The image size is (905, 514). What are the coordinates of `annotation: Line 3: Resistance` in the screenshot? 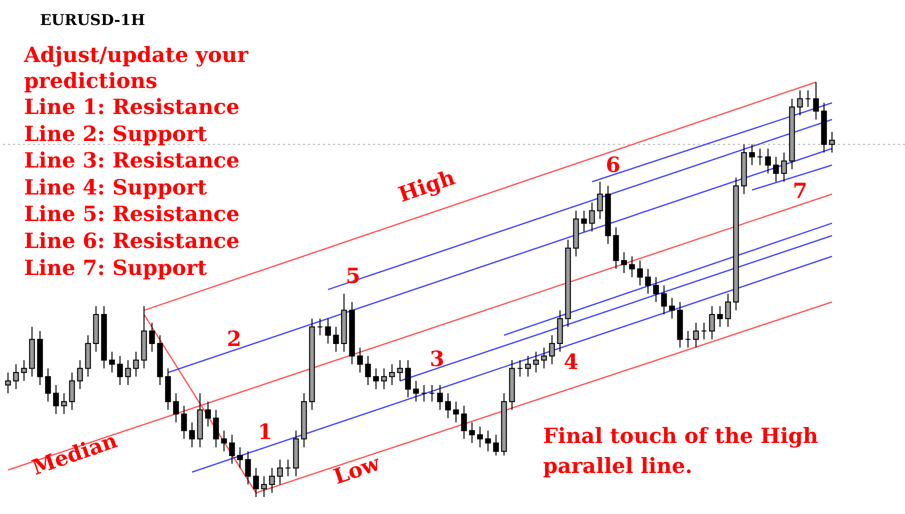 It's located at (132, 160).